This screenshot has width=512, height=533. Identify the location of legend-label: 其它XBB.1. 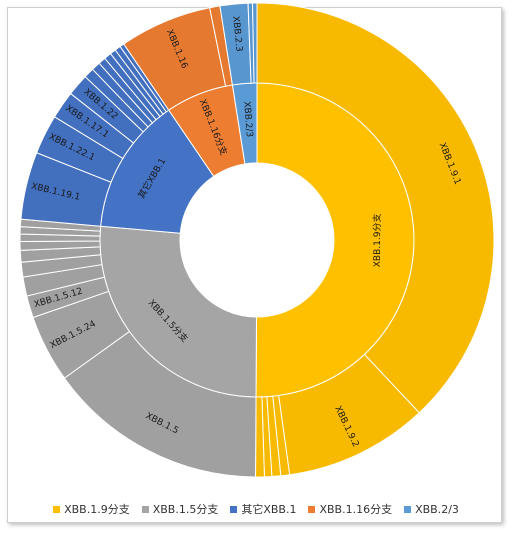
(269, 509).